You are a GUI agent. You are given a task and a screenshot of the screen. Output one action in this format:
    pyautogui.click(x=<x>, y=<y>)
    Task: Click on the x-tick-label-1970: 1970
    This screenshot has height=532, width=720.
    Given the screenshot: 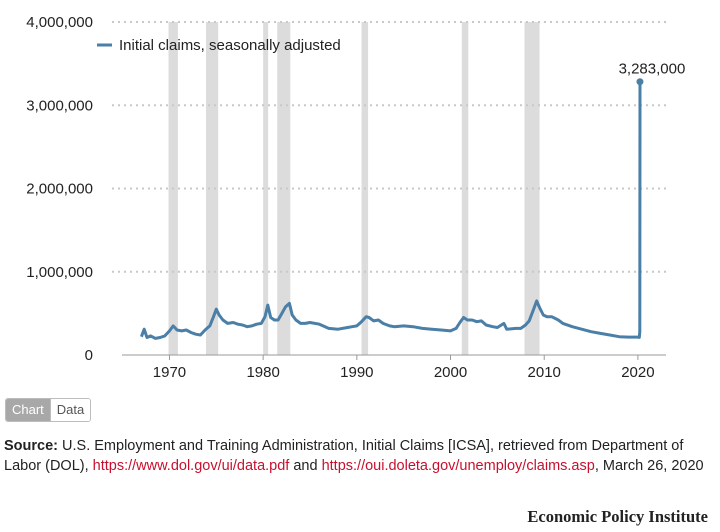 What is the action you would take?
    pyautogui.click(x=169, y=372)
    